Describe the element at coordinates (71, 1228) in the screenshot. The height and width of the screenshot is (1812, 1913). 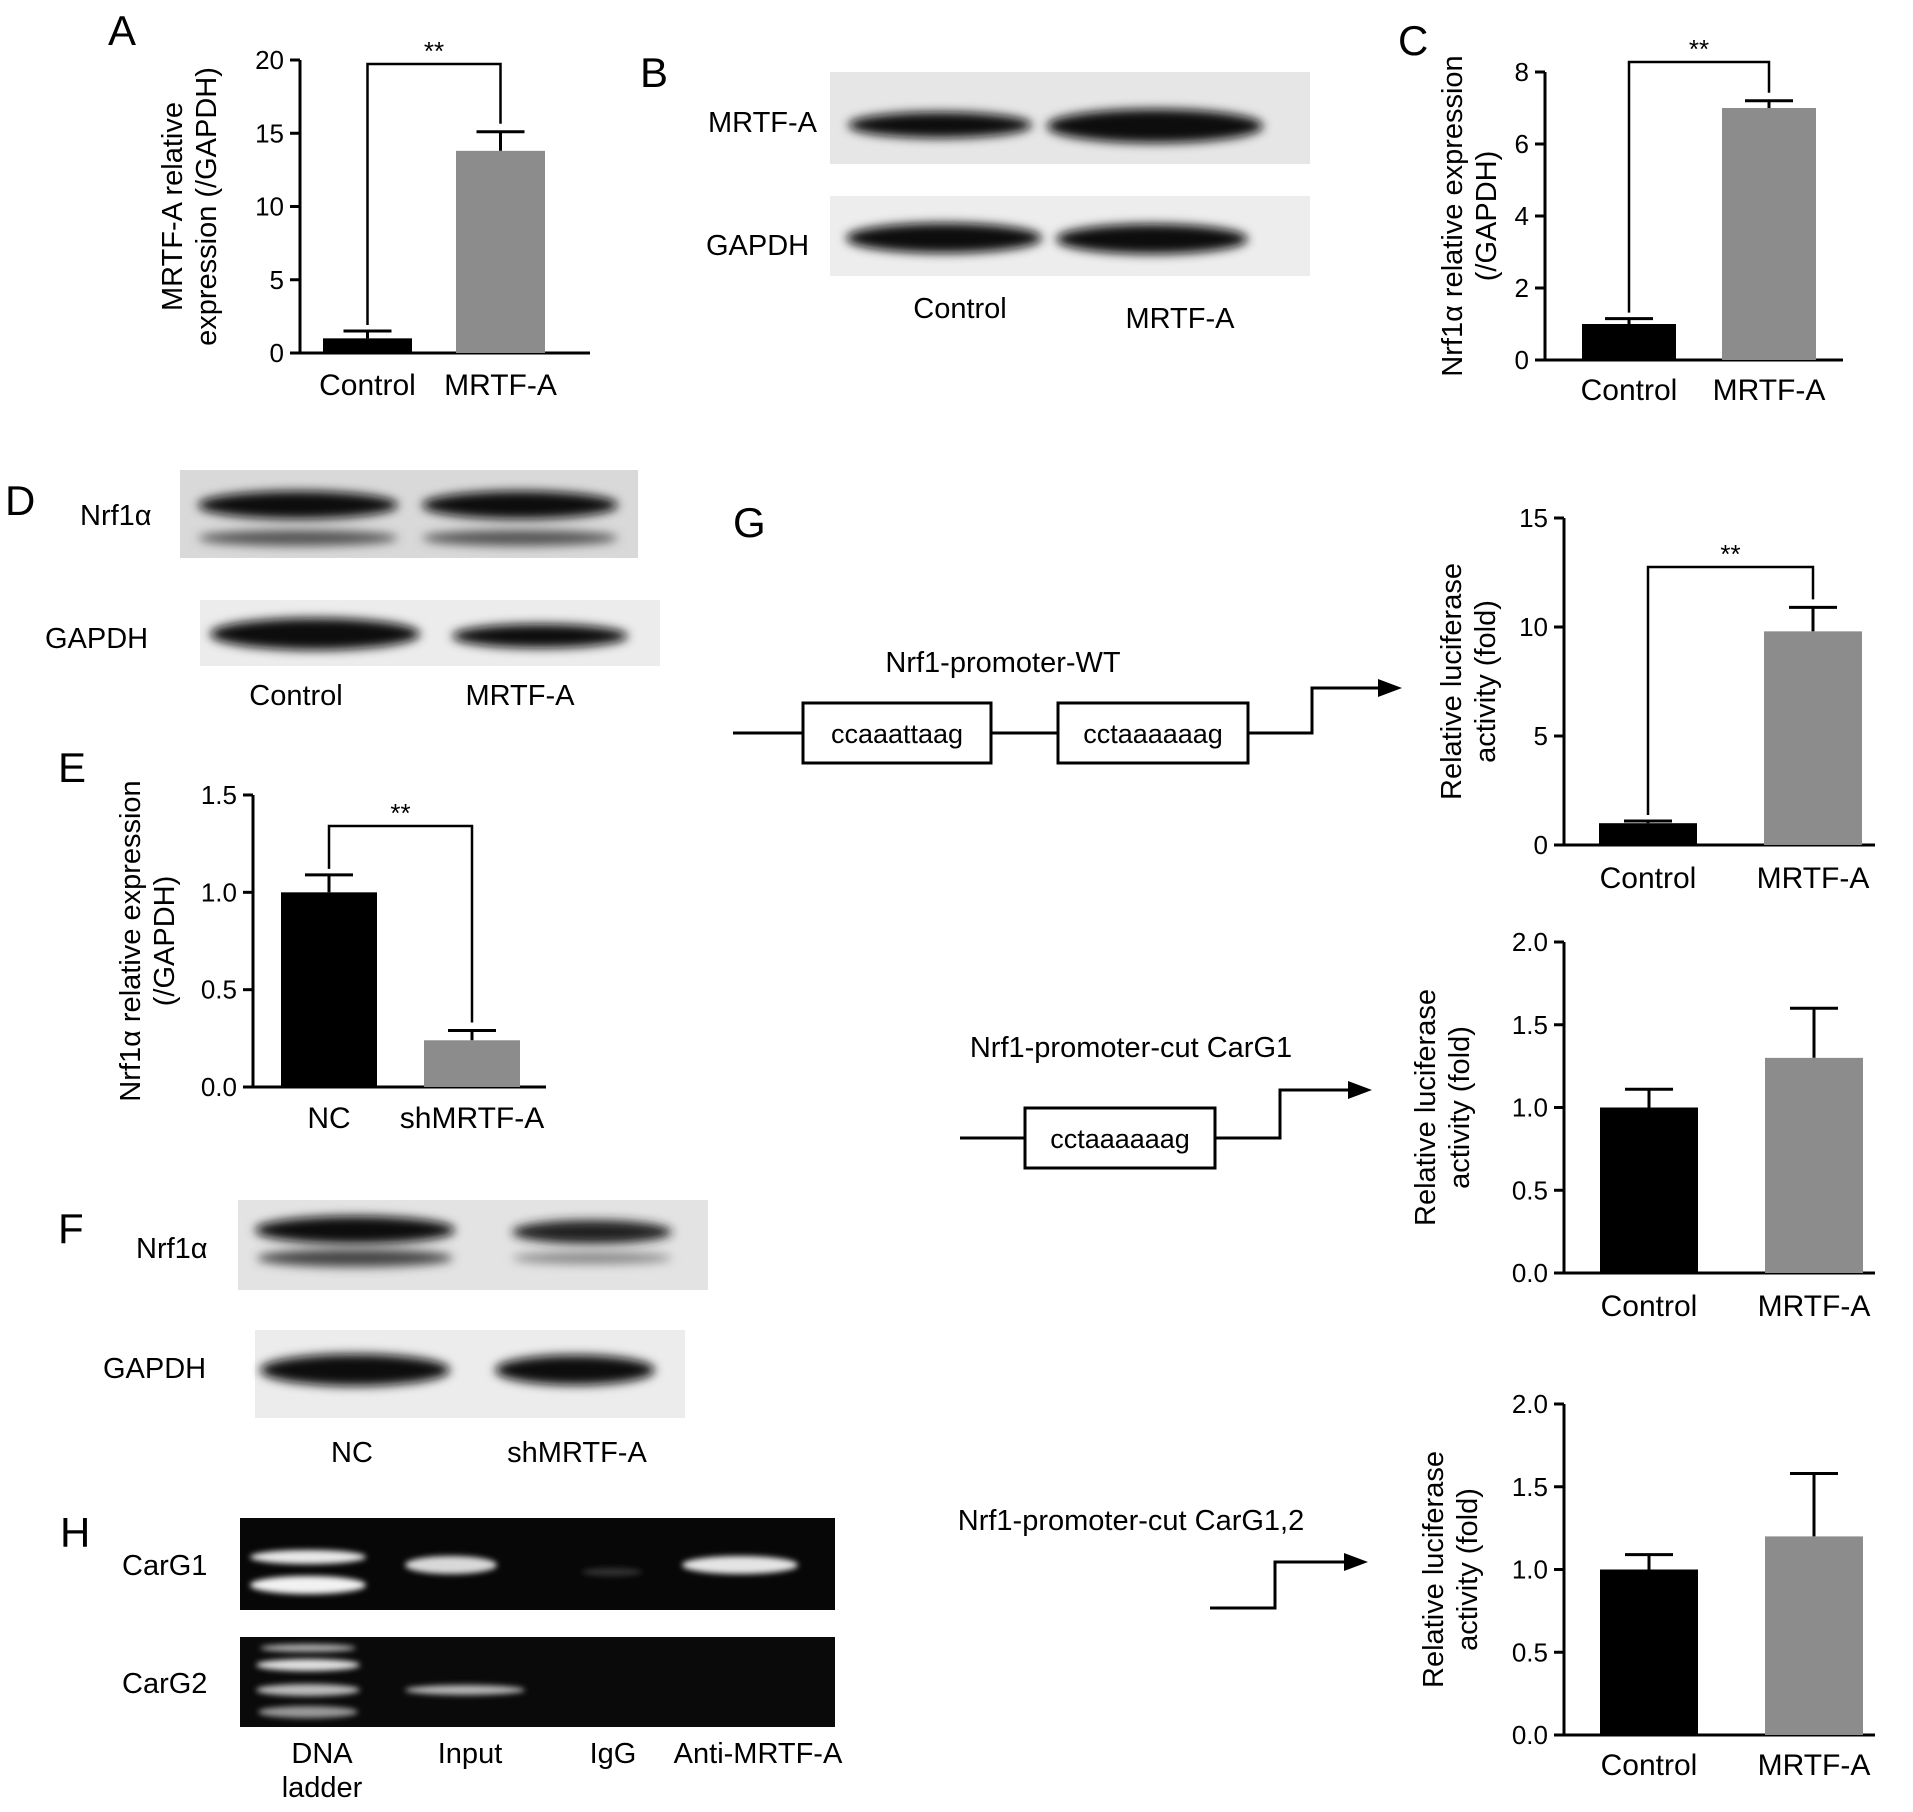
I see `panel-letter-f: F` at that location.